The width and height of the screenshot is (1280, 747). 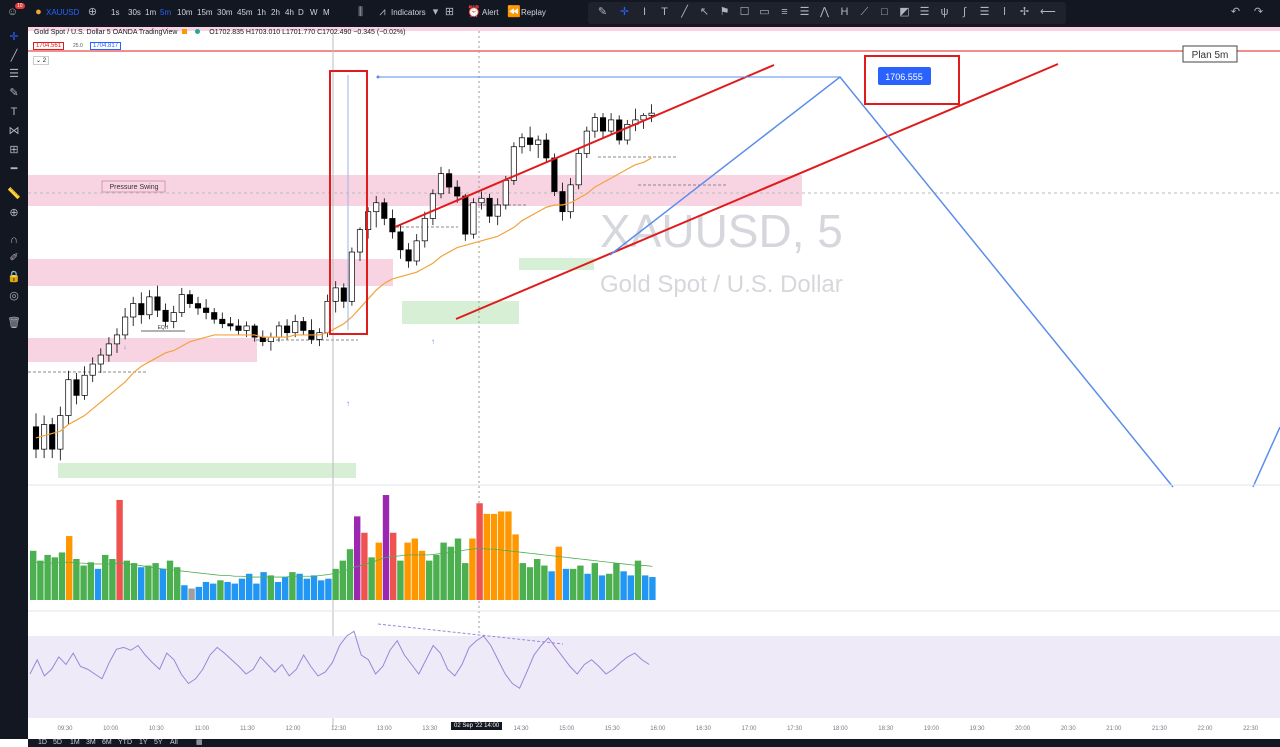 I want to click on callout-icon: ☐, so click(x=744, y=12).